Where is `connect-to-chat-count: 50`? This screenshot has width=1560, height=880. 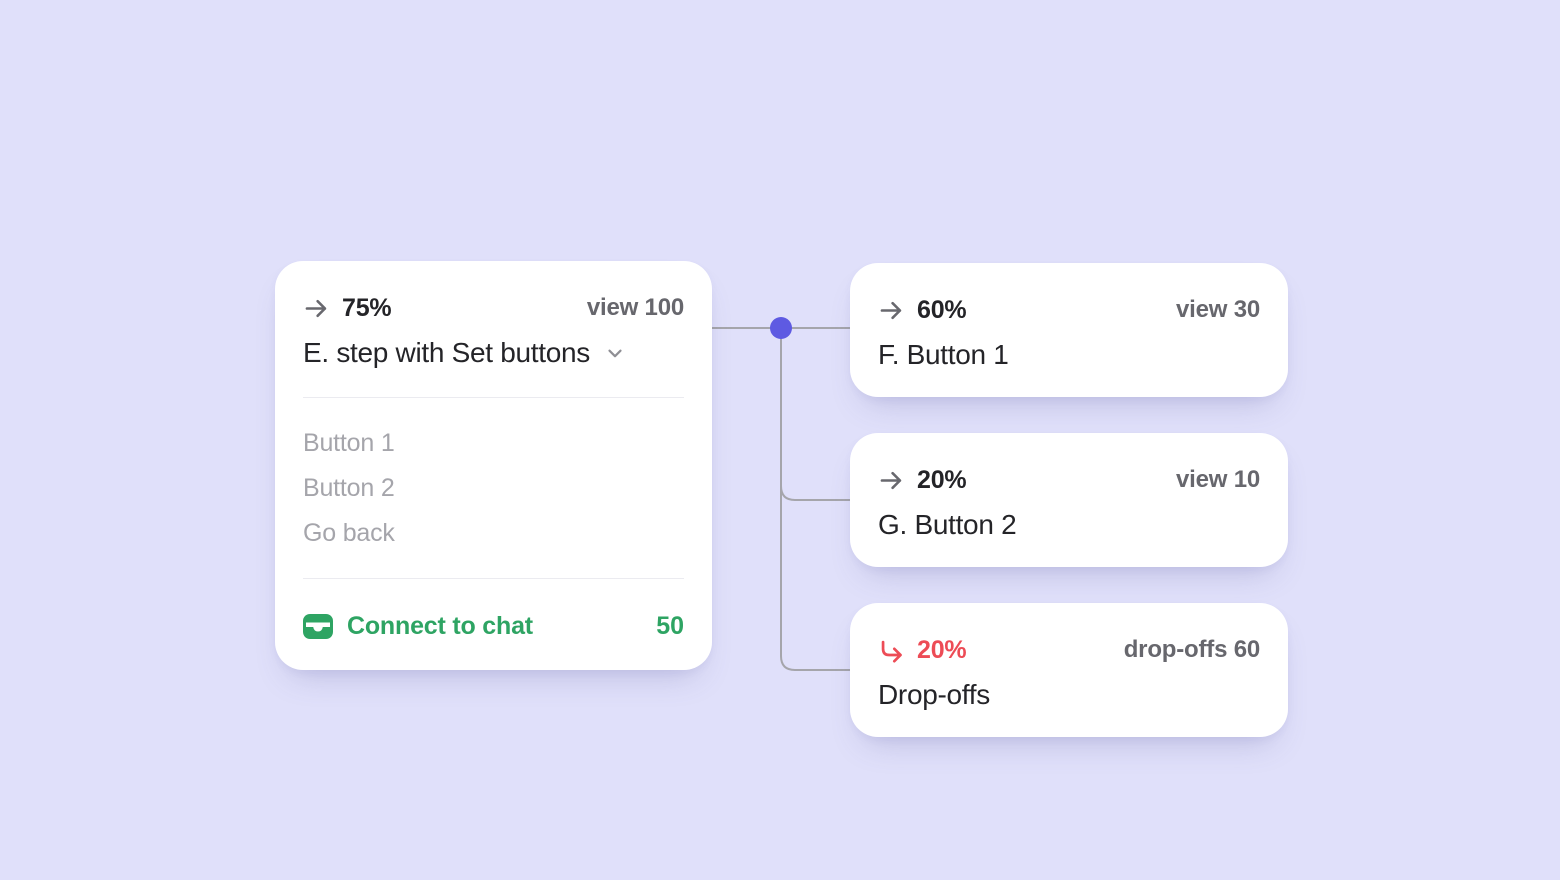
connect-to-chat-count: 50 is located at coordinates (670, 625).